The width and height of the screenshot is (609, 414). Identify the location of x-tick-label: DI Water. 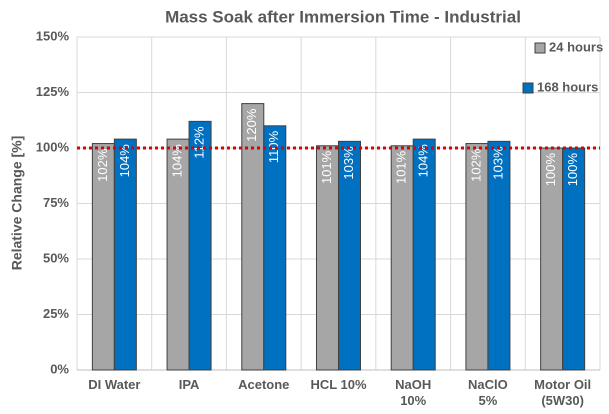
(114, 384).